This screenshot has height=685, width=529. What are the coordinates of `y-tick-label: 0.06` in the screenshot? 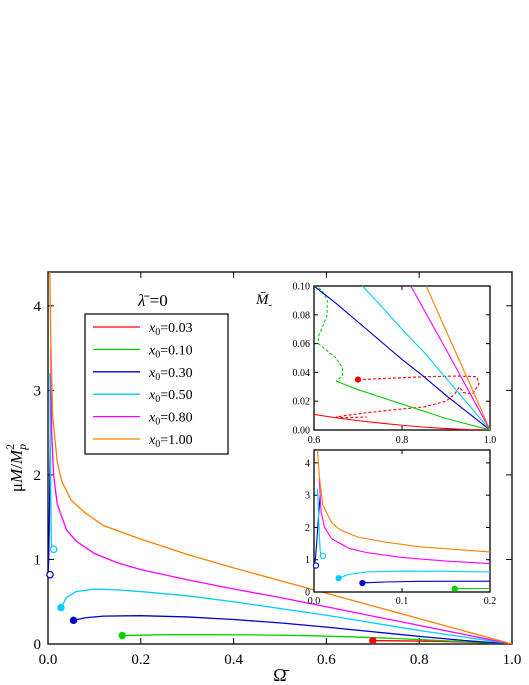 It's located at (302, 344).